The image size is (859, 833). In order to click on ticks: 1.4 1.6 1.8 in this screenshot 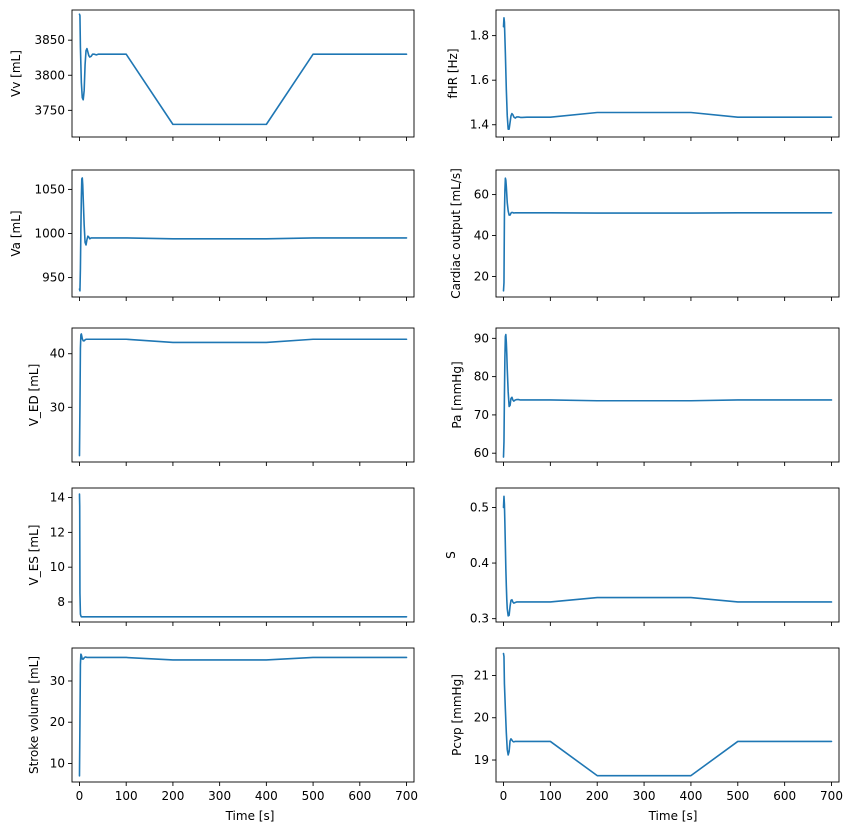, I will do `click(651, 85)`.